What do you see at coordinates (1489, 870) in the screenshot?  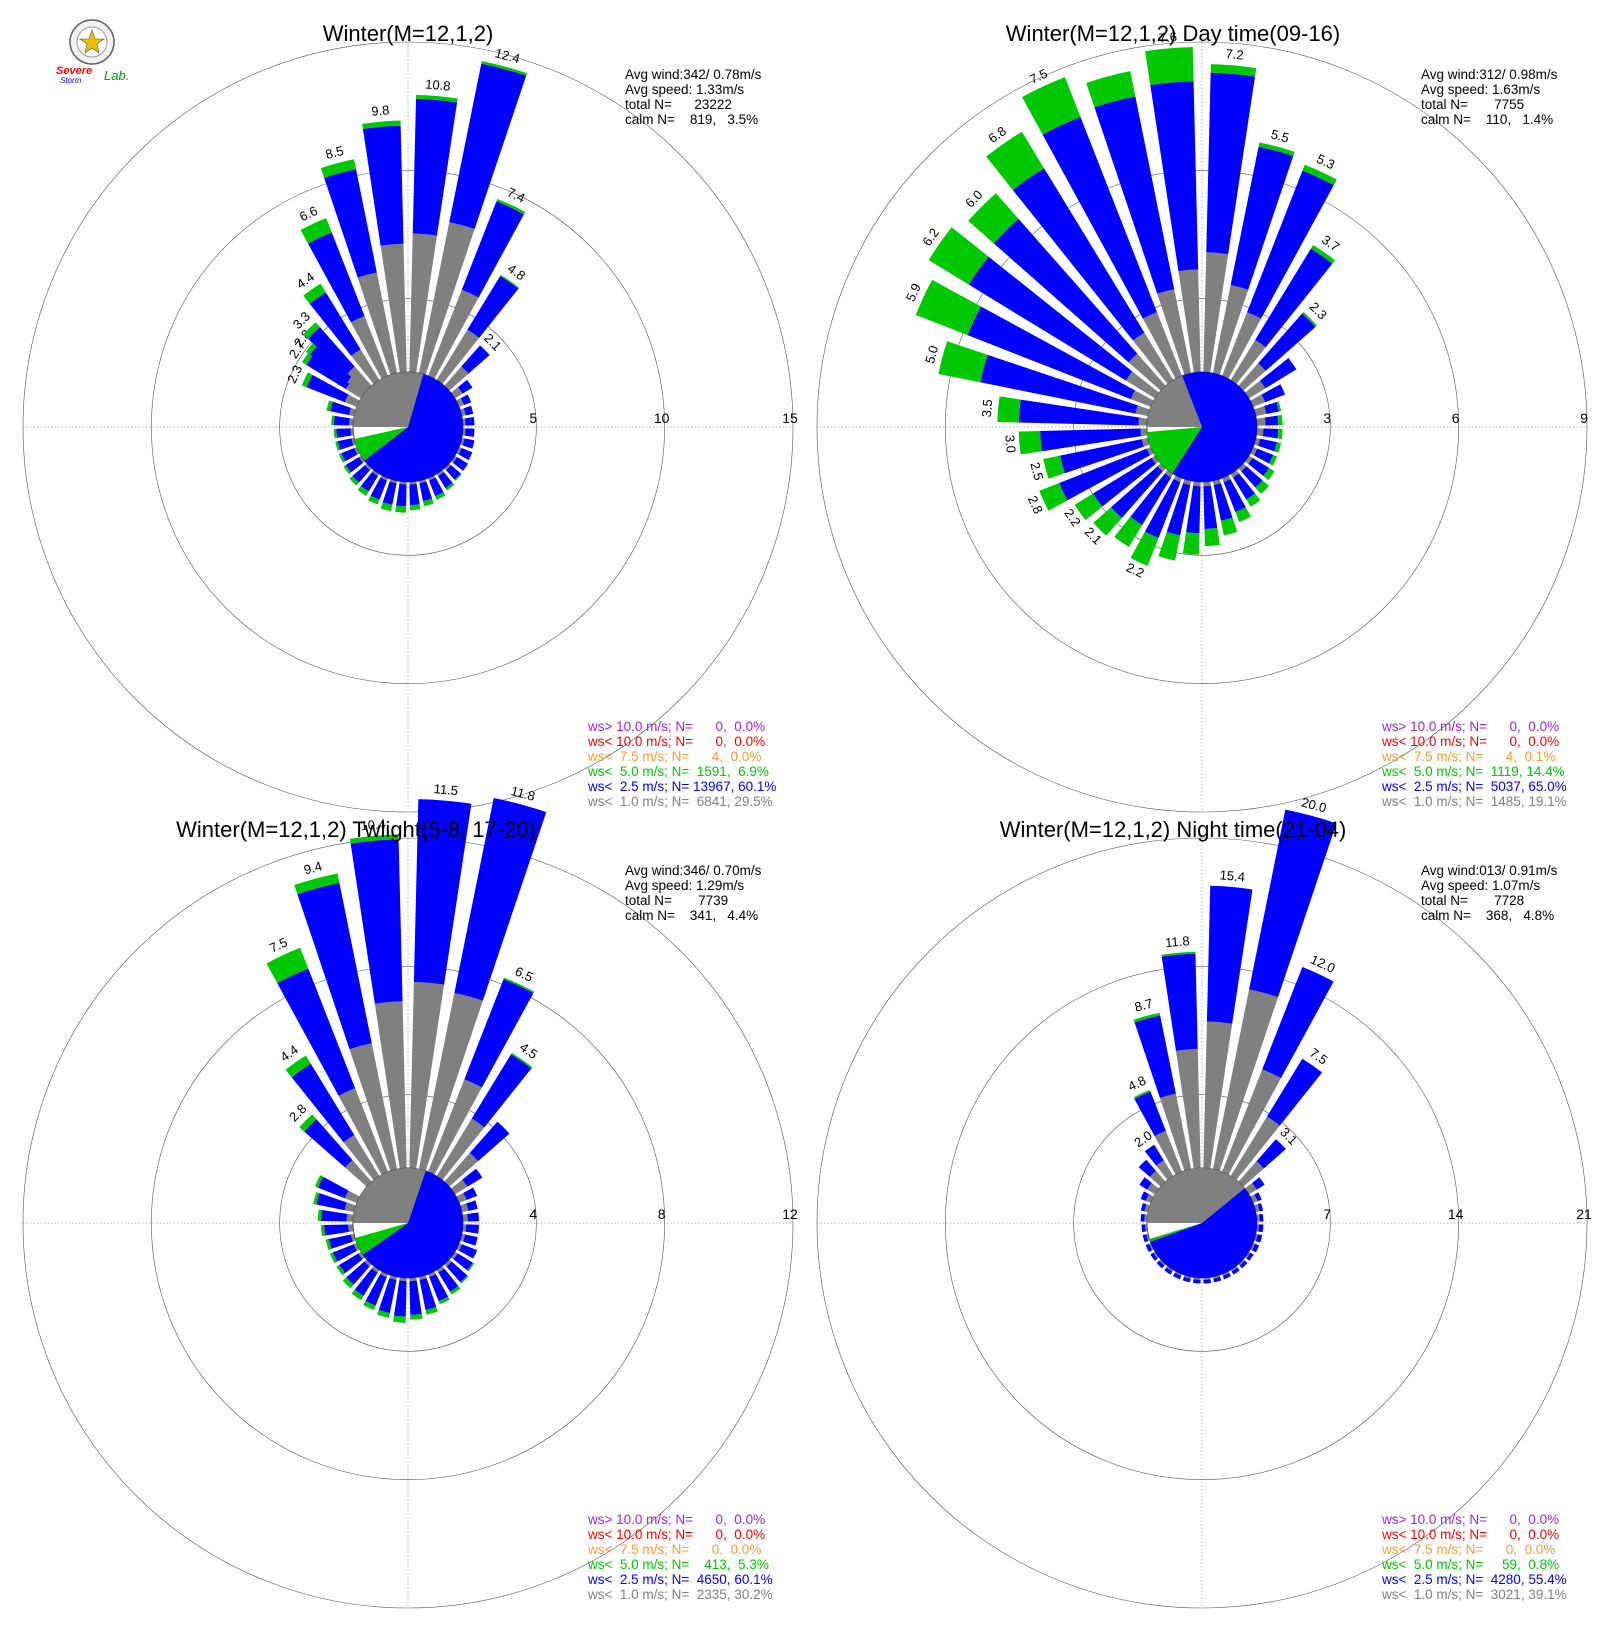 I see `stats-line: Avg wind:013/ 0.91m/s` at bounding box center [1489, 870].